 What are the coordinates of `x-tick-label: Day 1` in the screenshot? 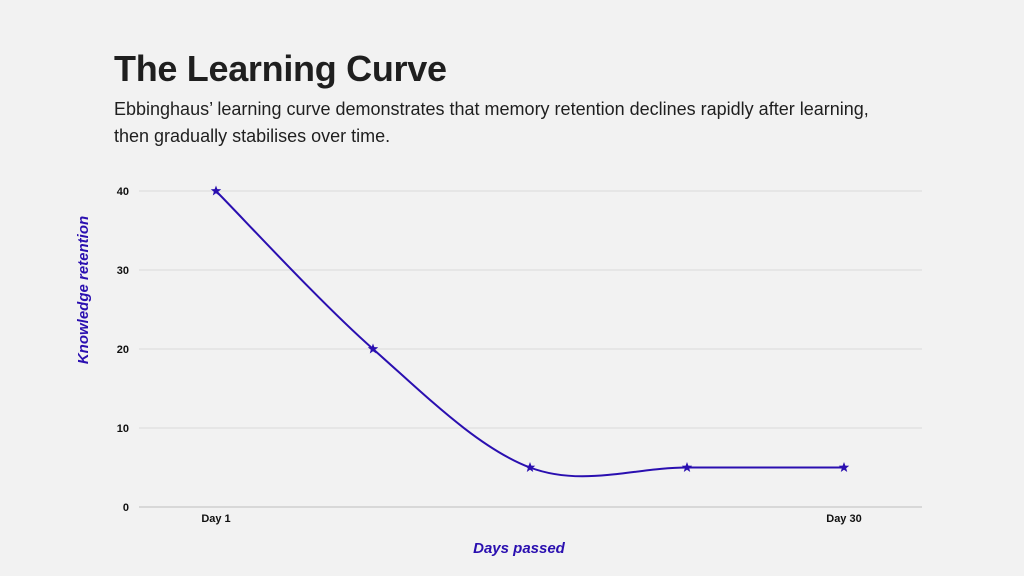 It's located at (215, 519).